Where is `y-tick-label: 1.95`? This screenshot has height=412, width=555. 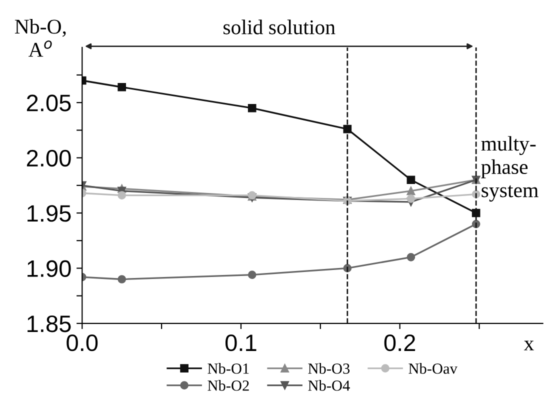
y-tick-label: 1.95 is located at coordinates (49, 213).